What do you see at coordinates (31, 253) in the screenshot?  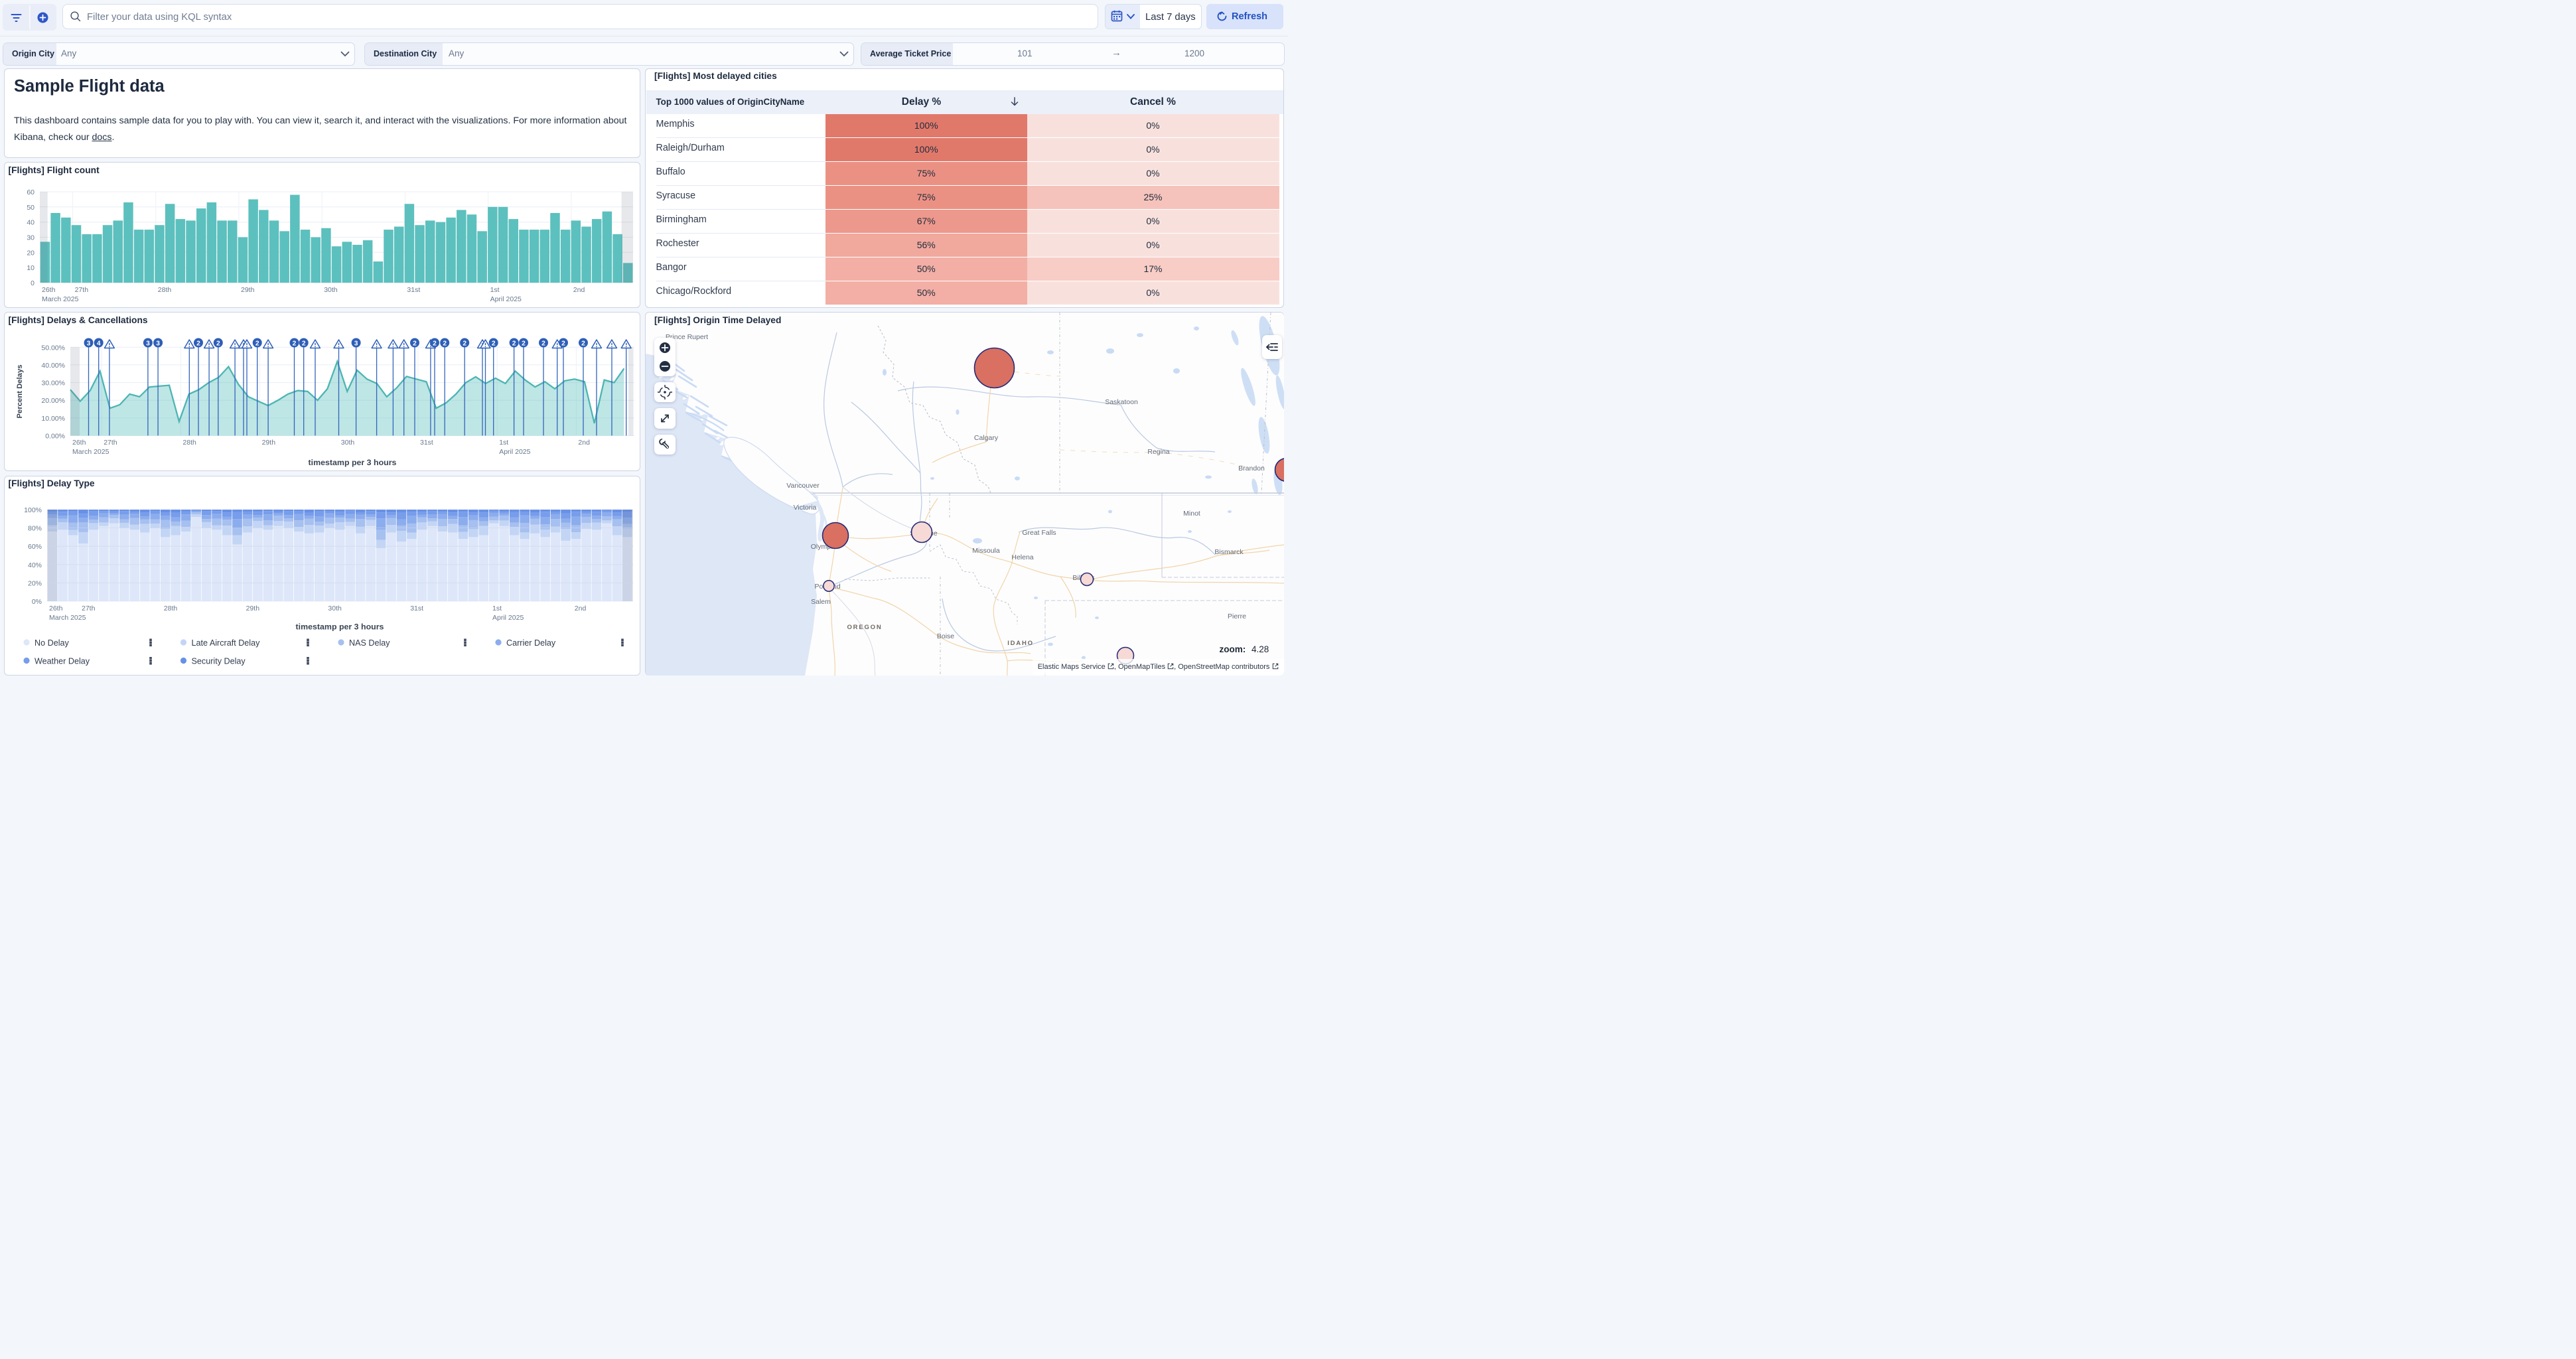 I see `svg-text: 20` at bounding box center [31, 253].